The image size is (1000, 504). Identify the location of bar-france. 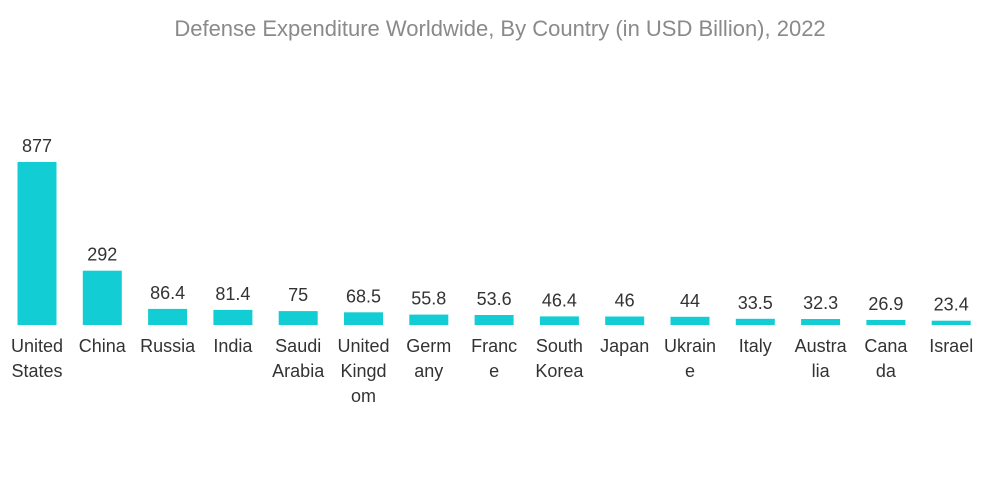
(494, 320).